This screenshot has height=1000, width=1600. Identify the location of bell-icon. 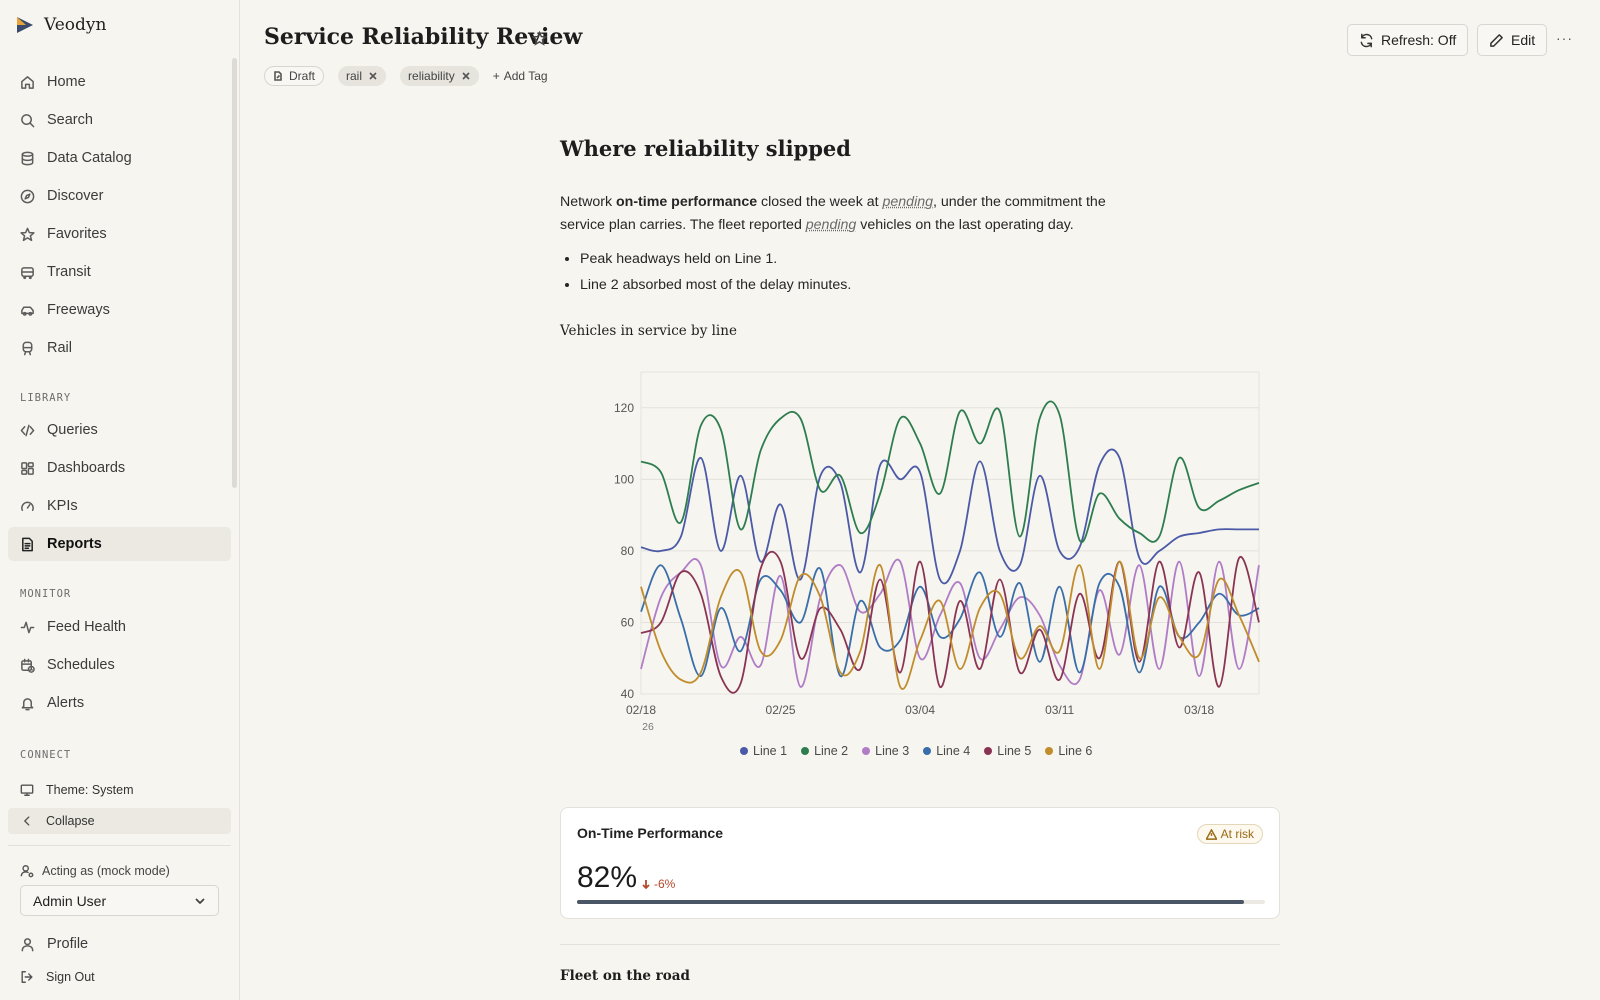
(27, 703).